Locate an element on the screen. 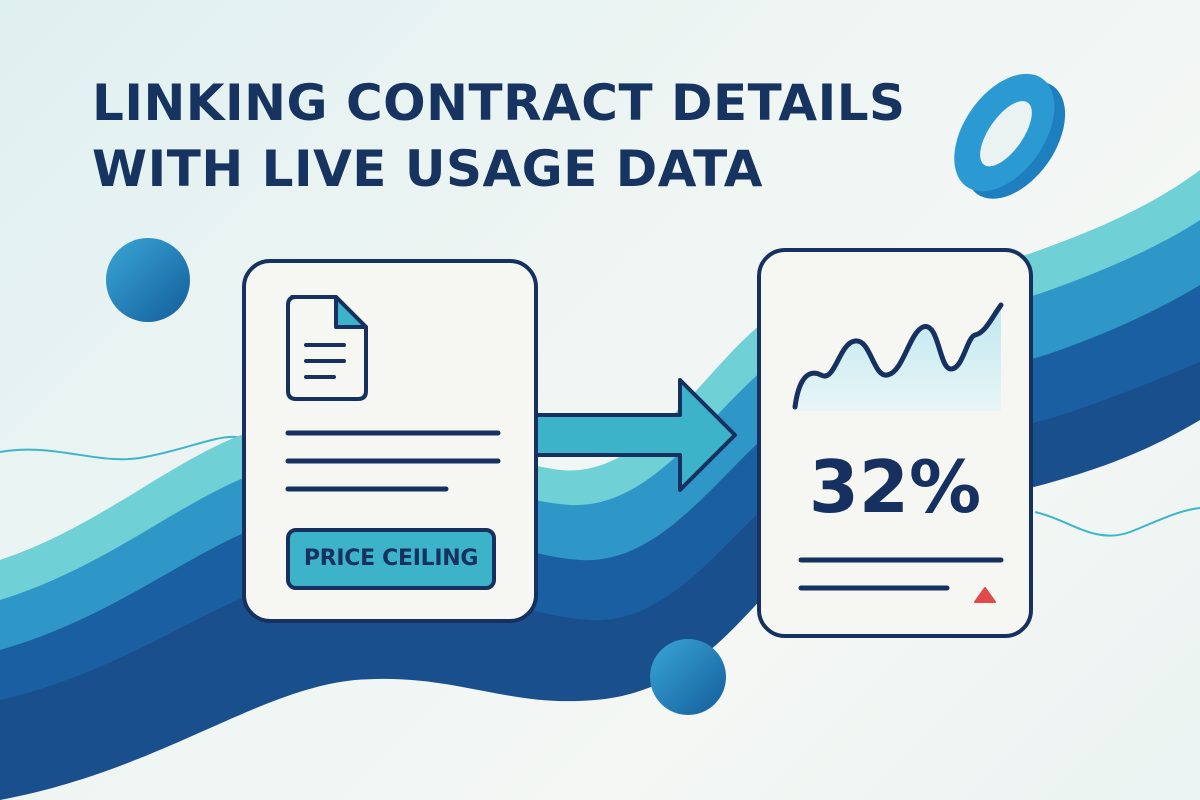 This screenshot has height=800, width=1200. price-ceiling-tag: PRICE CEILING is located at coordinates (391, 559).